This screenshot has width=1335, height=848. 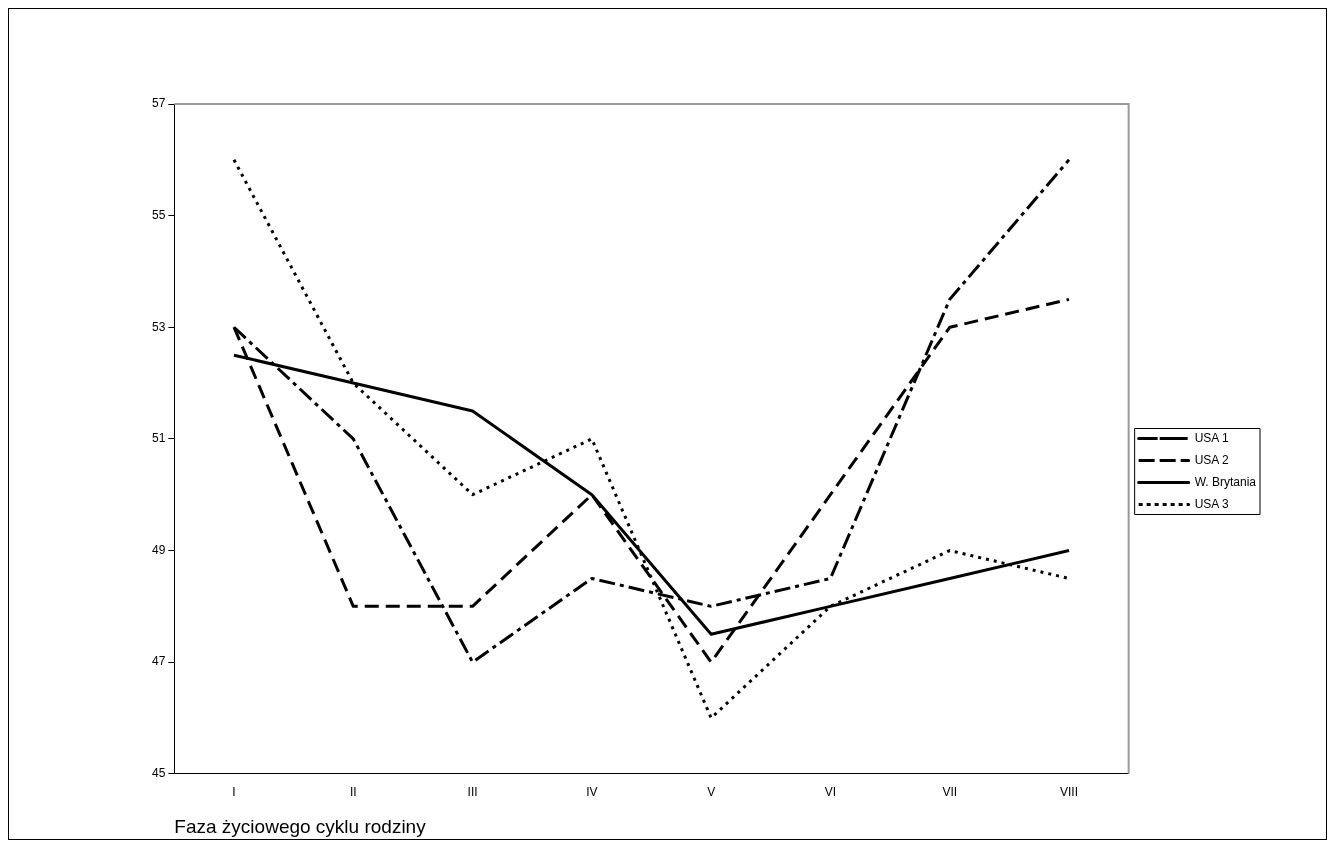 I want to click on x-axis-title: Faza życiowego cyklu rodziny, so click(x=300, y=826).